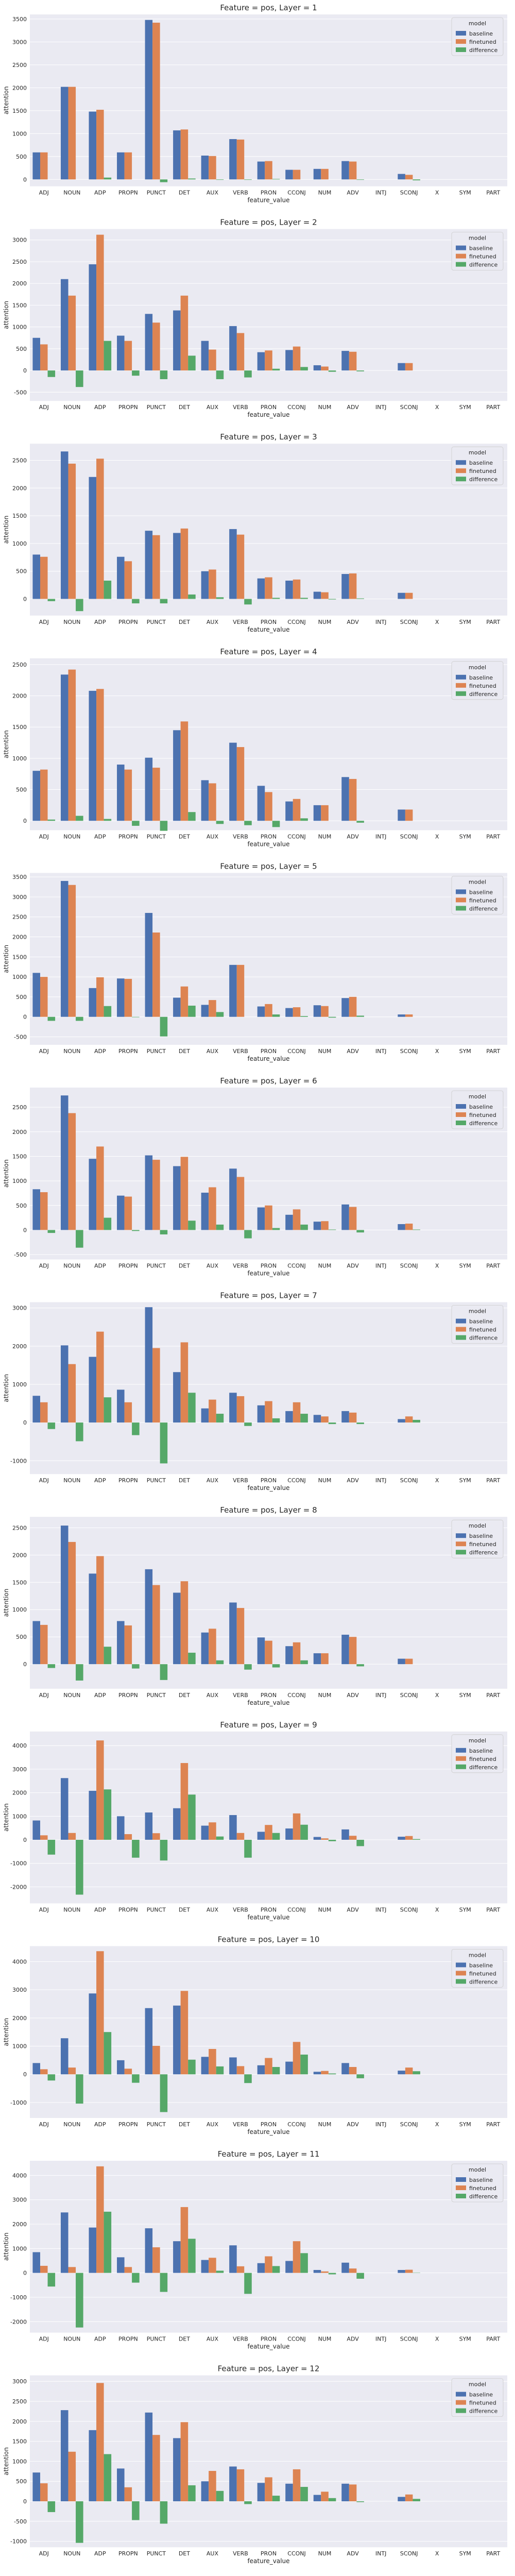 The width and height of the screenshot is (515, 2576). What do you see at coordinates (25, 2501) in the screenshot?
I see `y-tick-label: 0` at bounding box center [25, 2501].